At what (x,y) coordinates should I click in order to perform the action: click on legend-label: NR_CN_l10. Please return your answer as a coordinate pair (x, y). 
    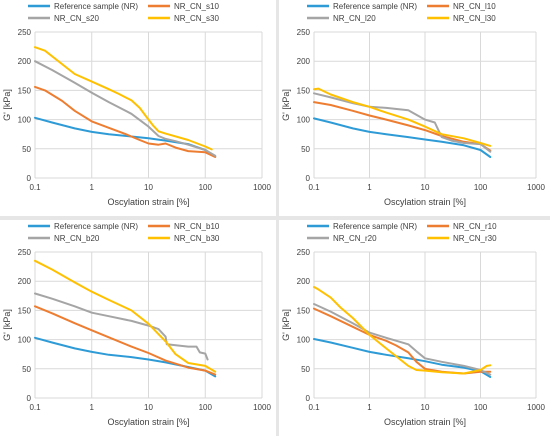
    Looking at the image, I should click on (474, 6).